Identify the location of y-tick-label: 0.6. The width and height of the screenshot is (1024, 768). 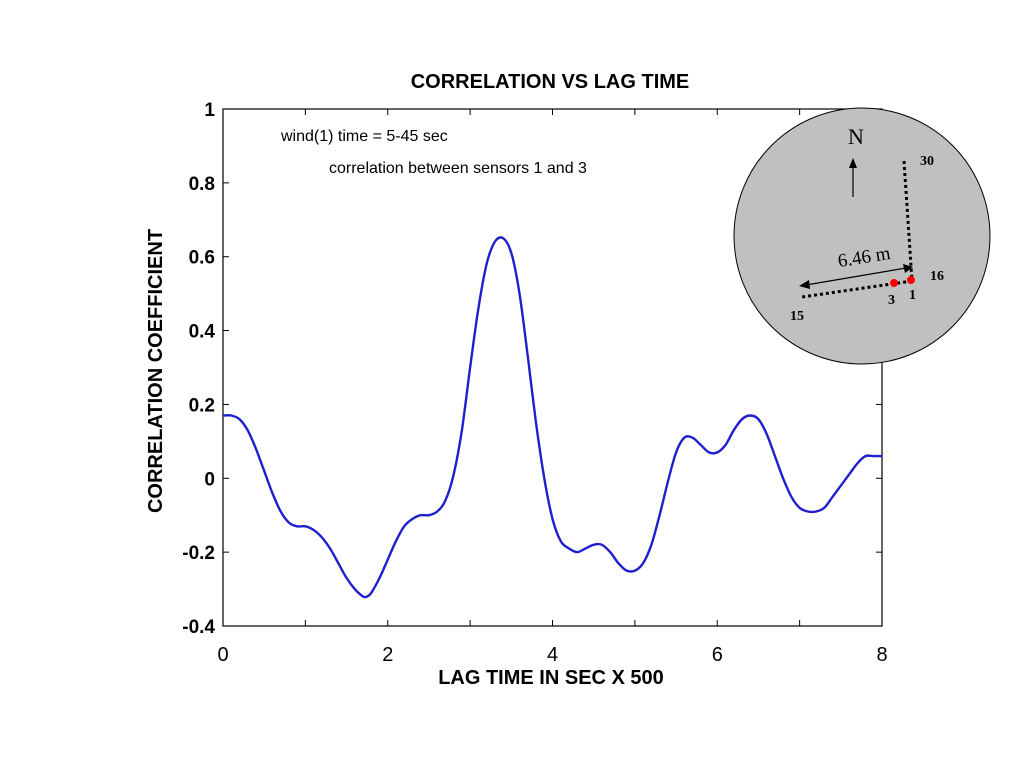
(202, 258).